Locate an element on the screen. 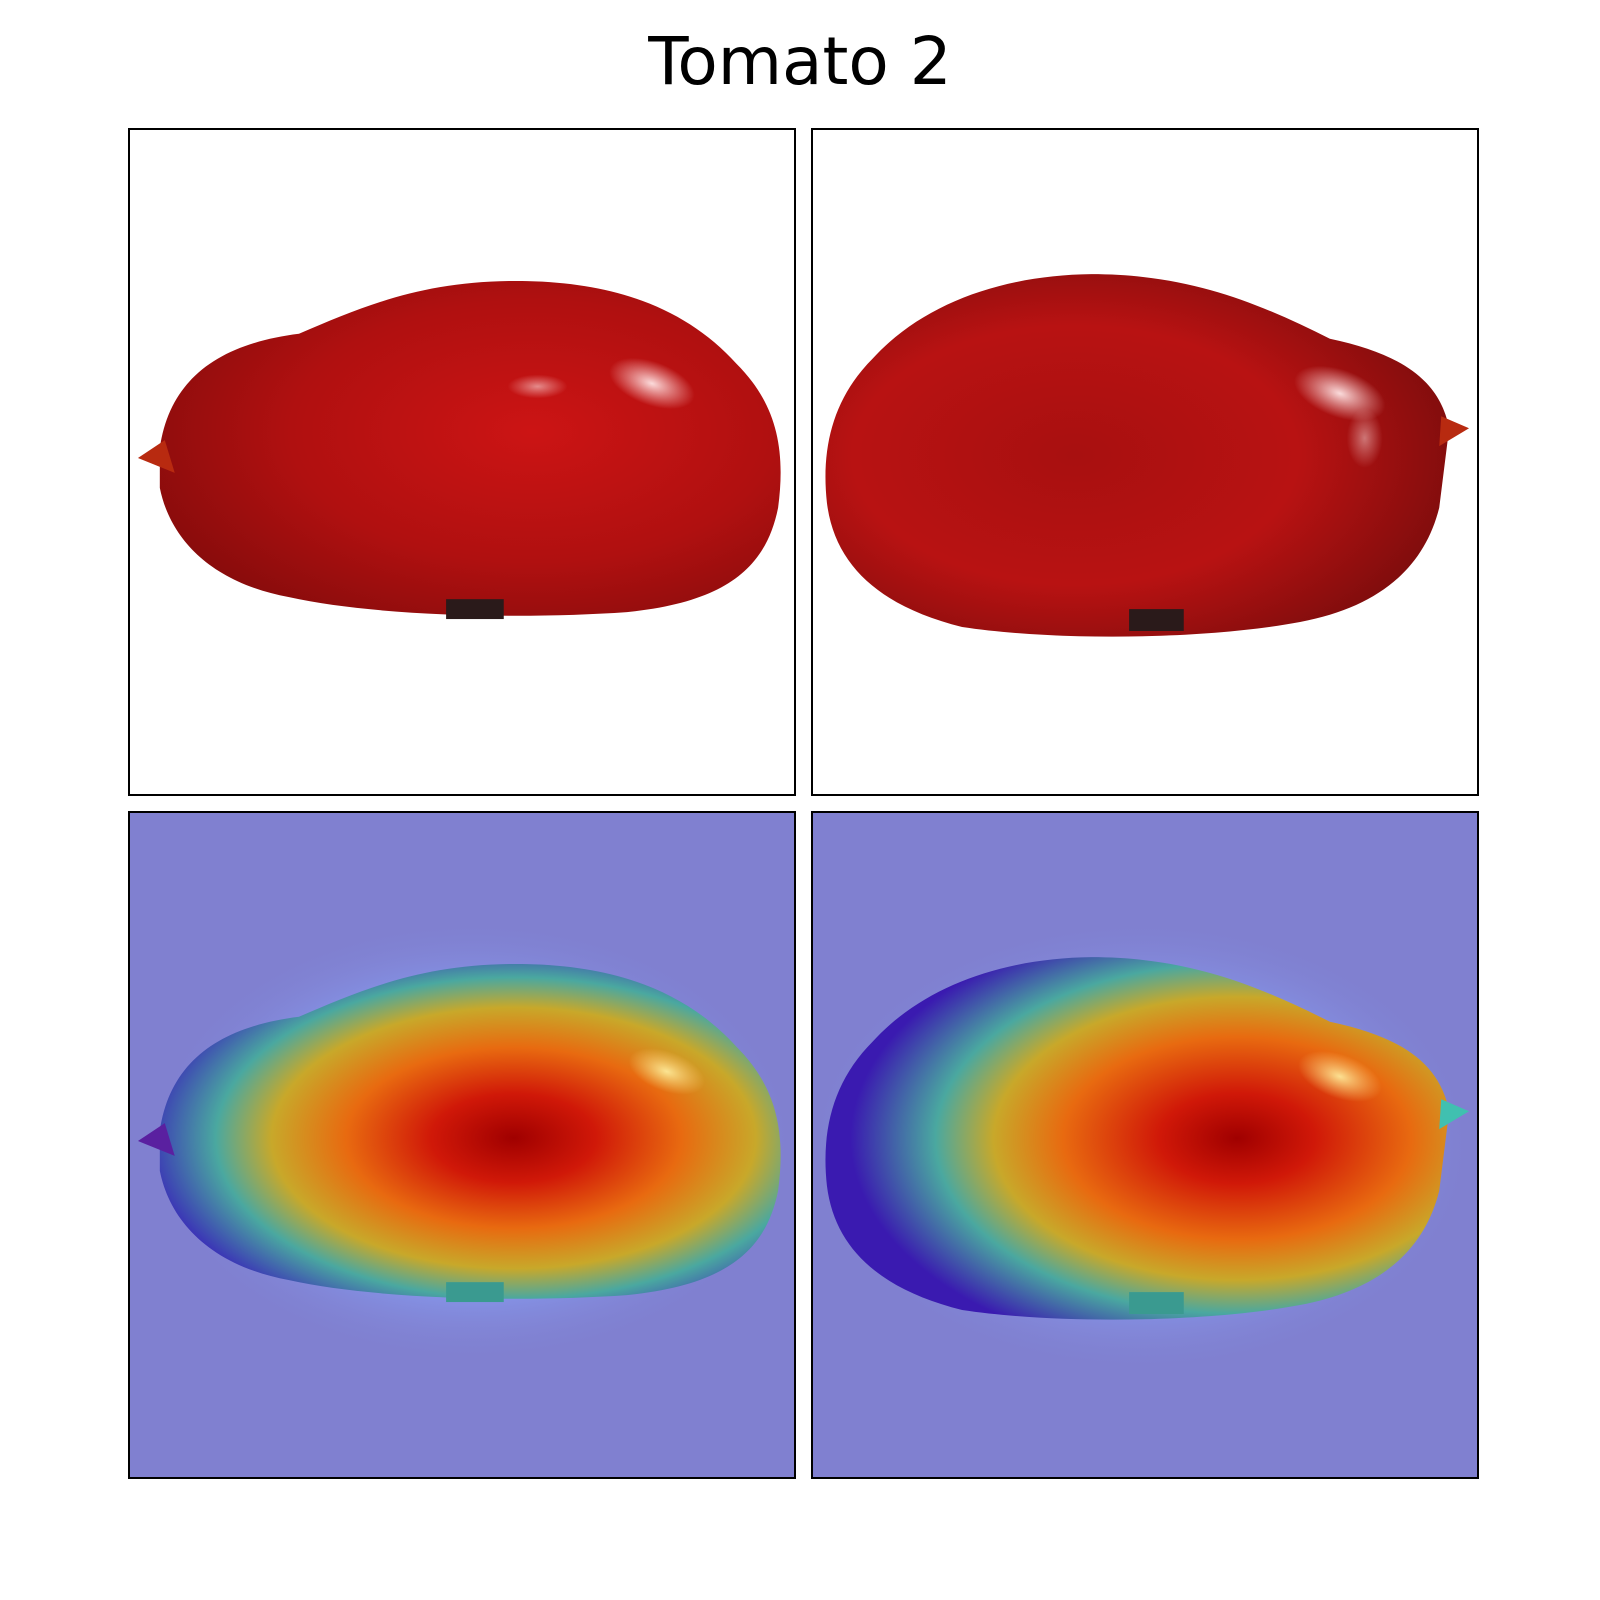 The height and width of the screenshot is (1600, 1600). figure-title: Tomato 2 is located at coordinates (800, 61).